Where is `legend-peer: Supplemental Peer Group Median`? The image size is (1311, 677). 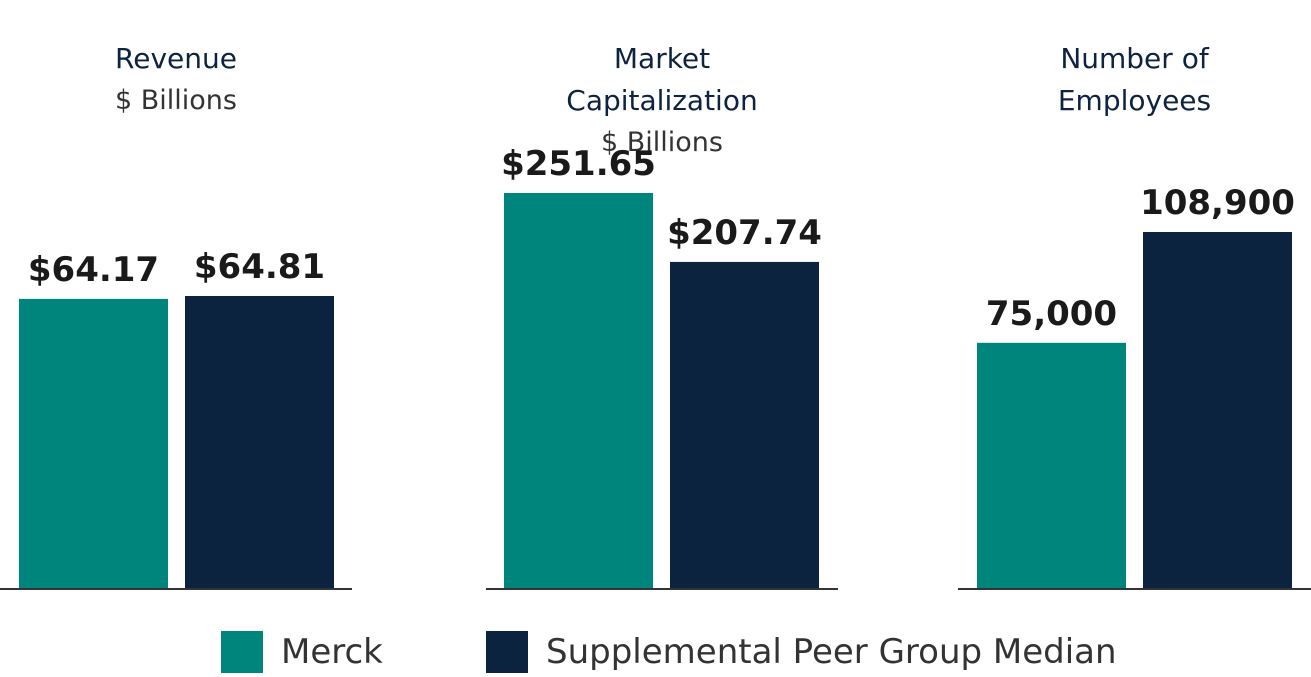
legend-peer: Supplemental Peer Group Median is located at coordinates (801, 652).